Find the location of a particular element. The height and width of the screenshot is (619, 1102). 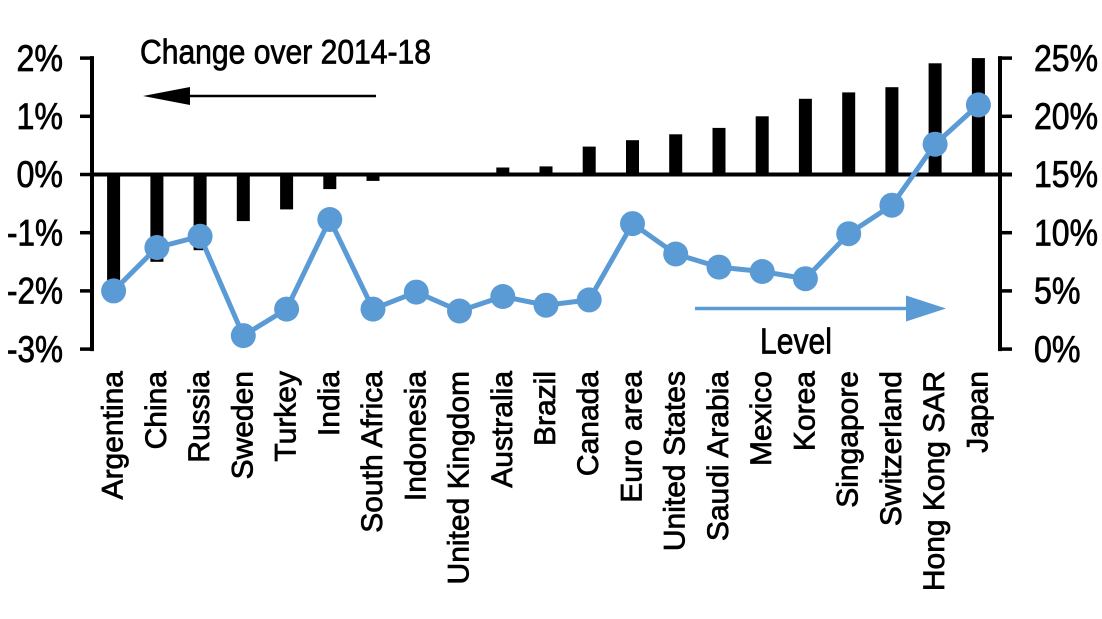

svg-text: 2% is located at coordinates (40, 58).